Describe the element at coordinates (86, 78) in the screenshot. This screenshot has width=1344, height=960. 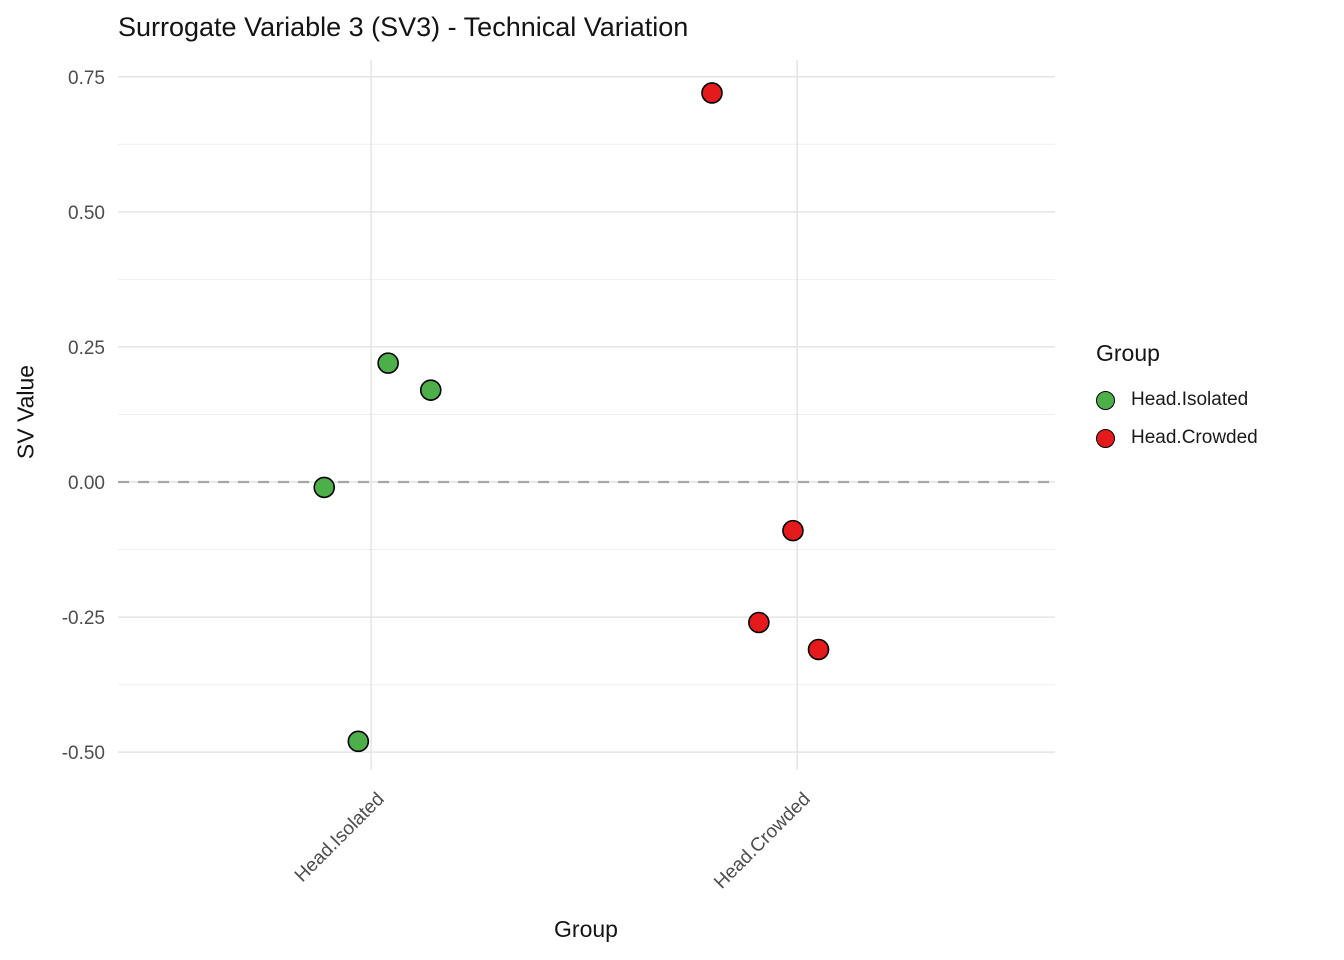
I see `y-tick-label: 0.75` at that location.